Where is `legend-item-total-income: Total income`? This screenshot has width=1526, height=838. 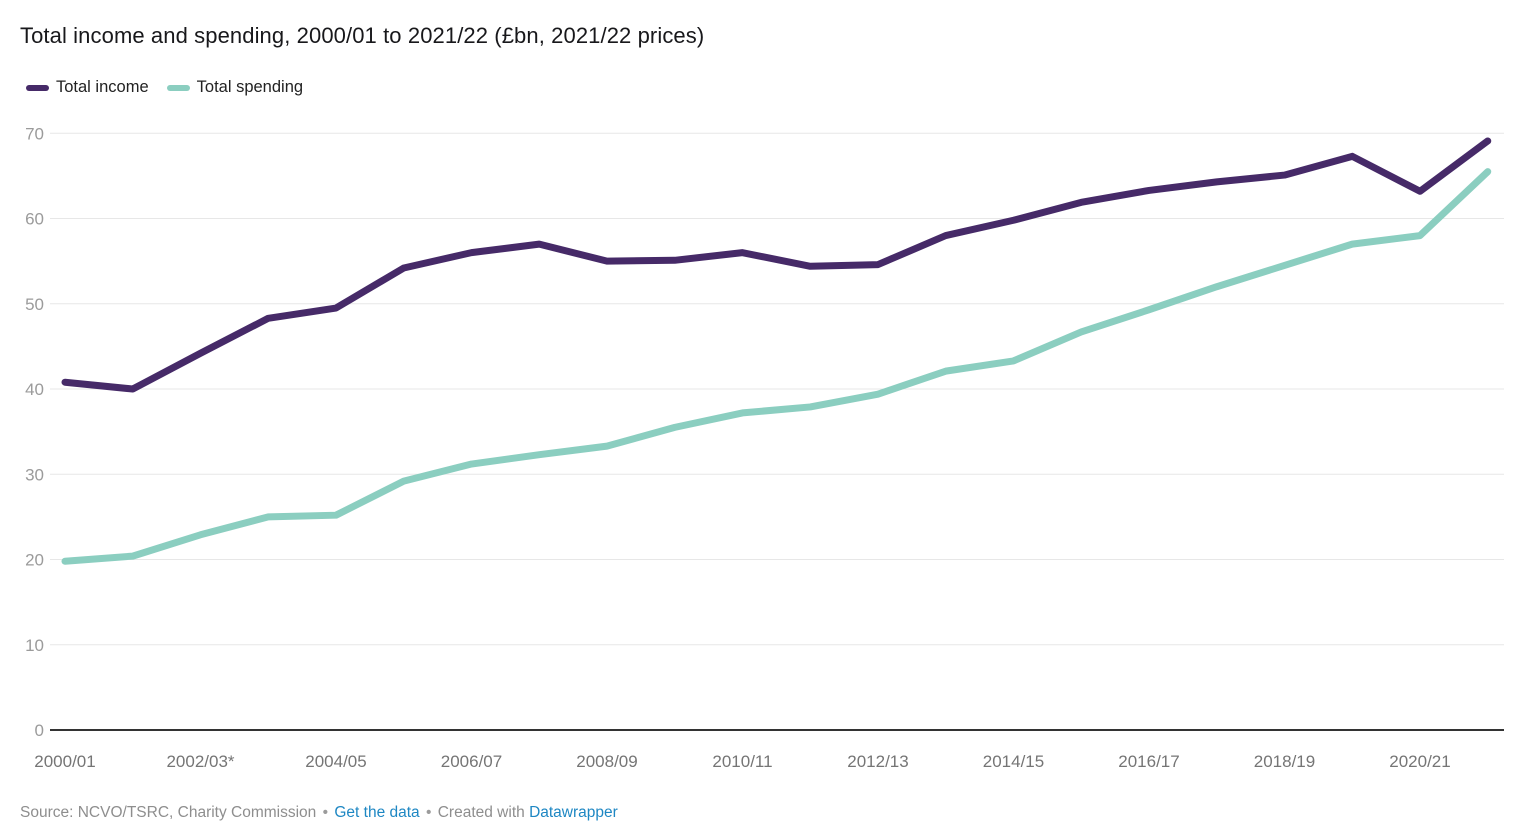
legend-item-total-income: Total income is located at coordinates (87, 87).